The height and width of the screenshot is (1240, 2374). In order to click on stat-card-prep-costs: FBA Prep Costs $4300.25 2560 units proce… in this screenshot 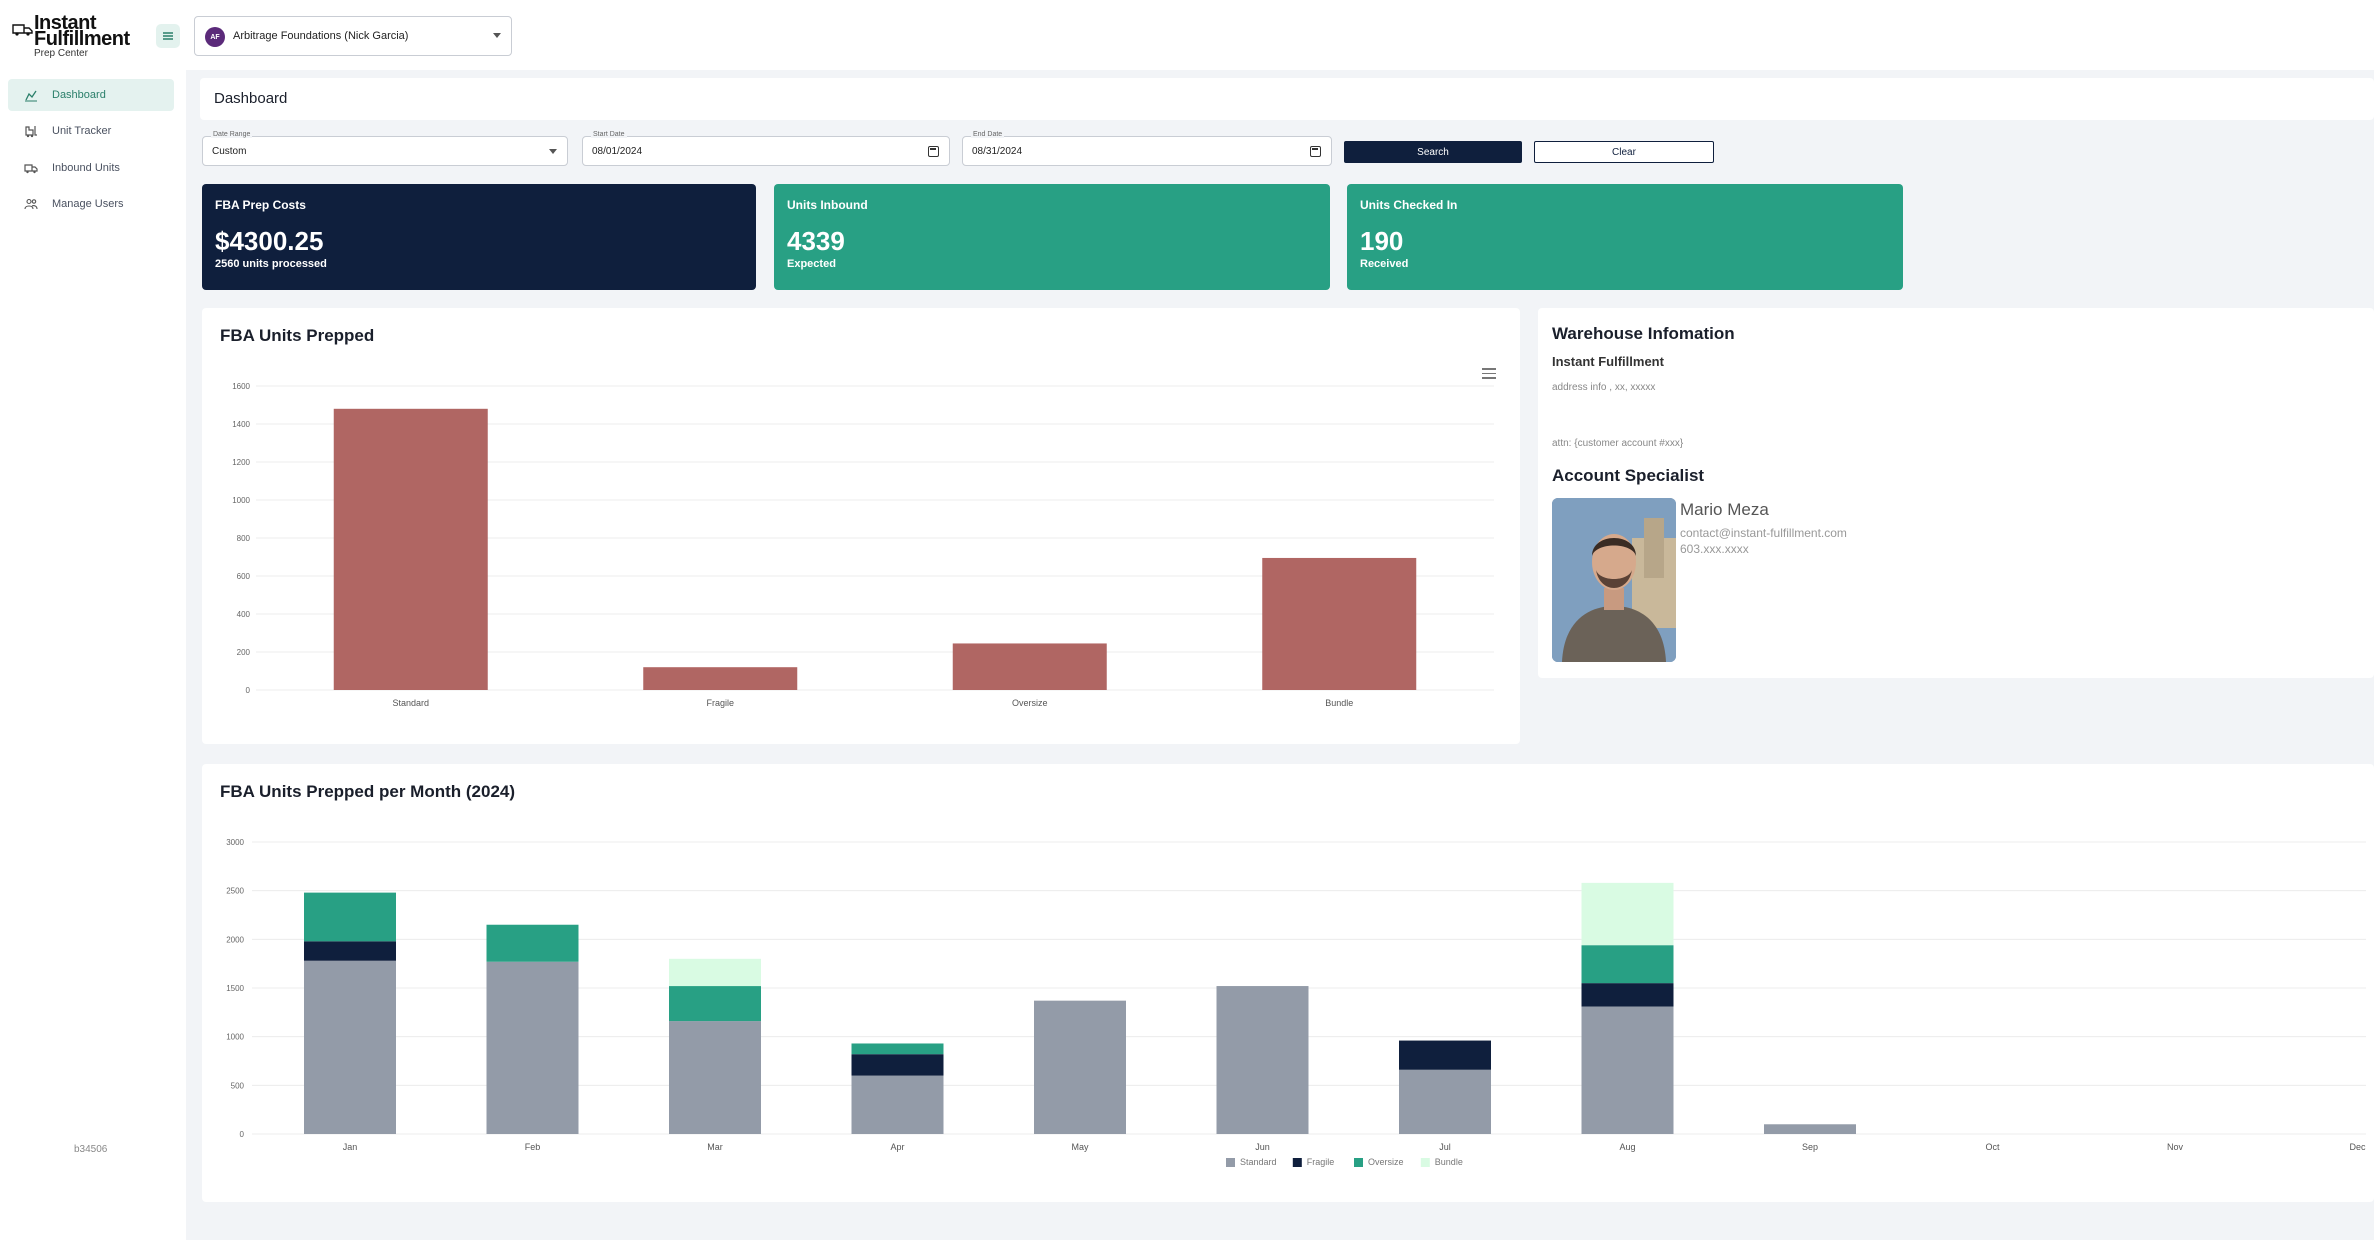, I will do `click(479, 237)`.